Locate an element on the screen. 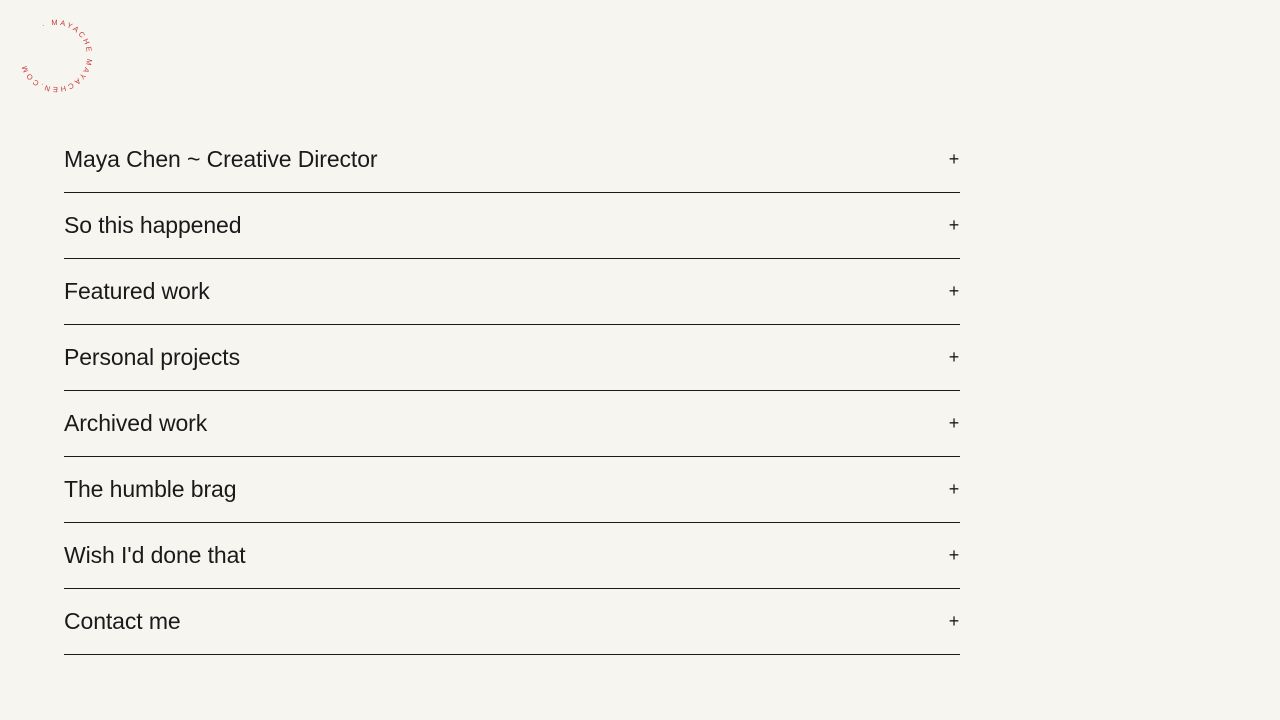 The image size is (1280, 720). accordion-item-label: Maya Chen ~ Creative Director is located at coordinates (221, 159).